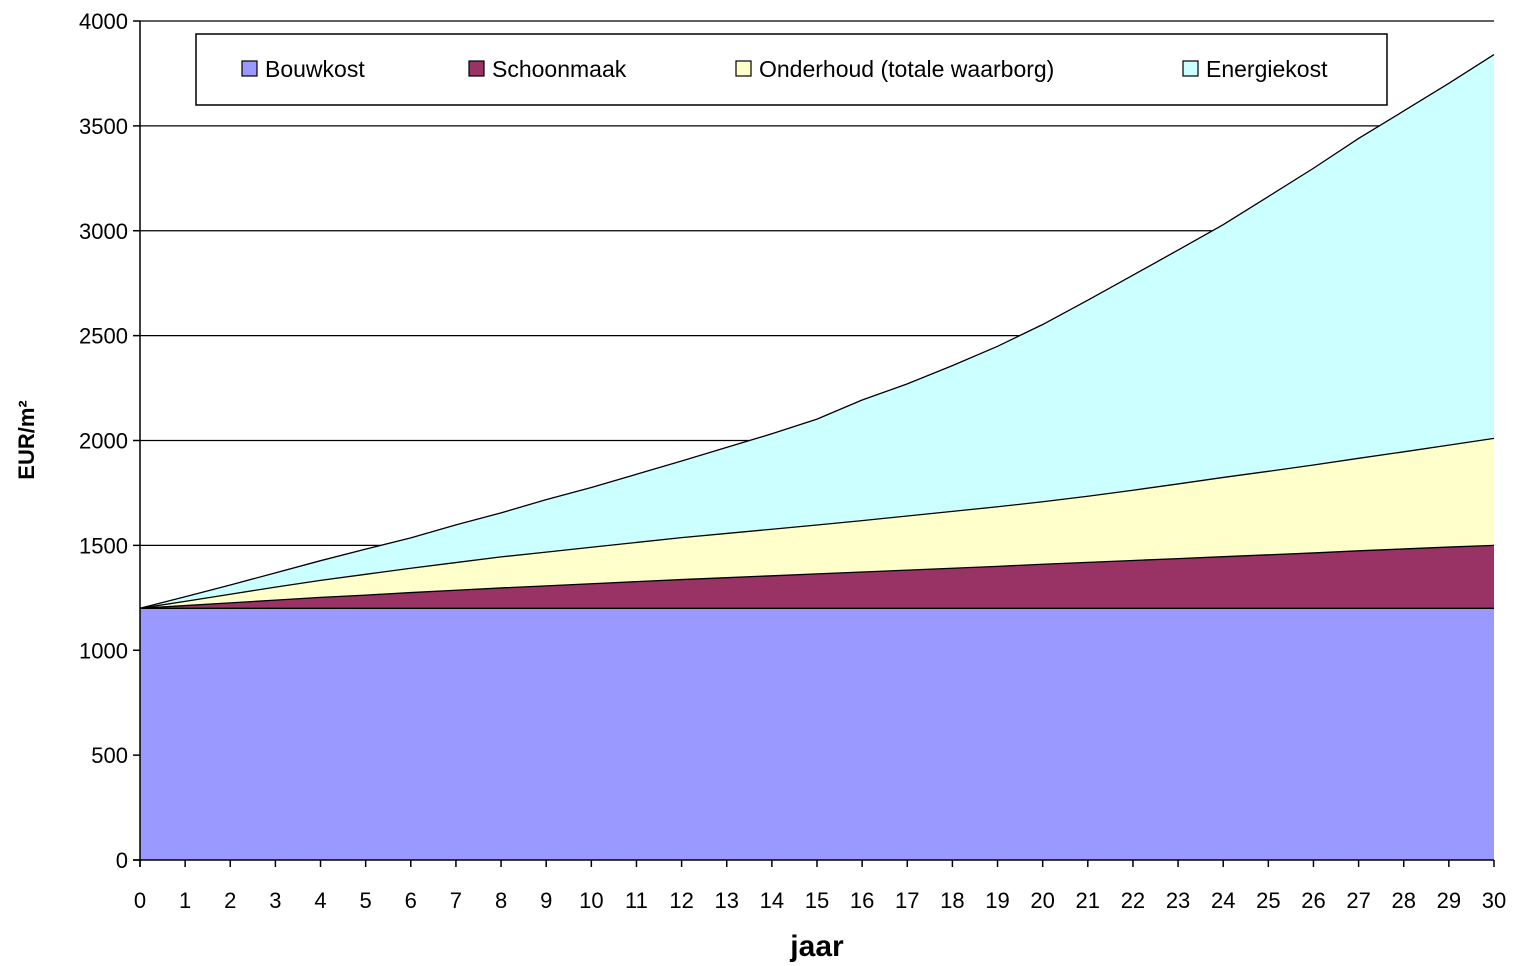  Describe the element at coordinates (726, 900) in the screenshot. I see `x-tick-label: 13` at that location.